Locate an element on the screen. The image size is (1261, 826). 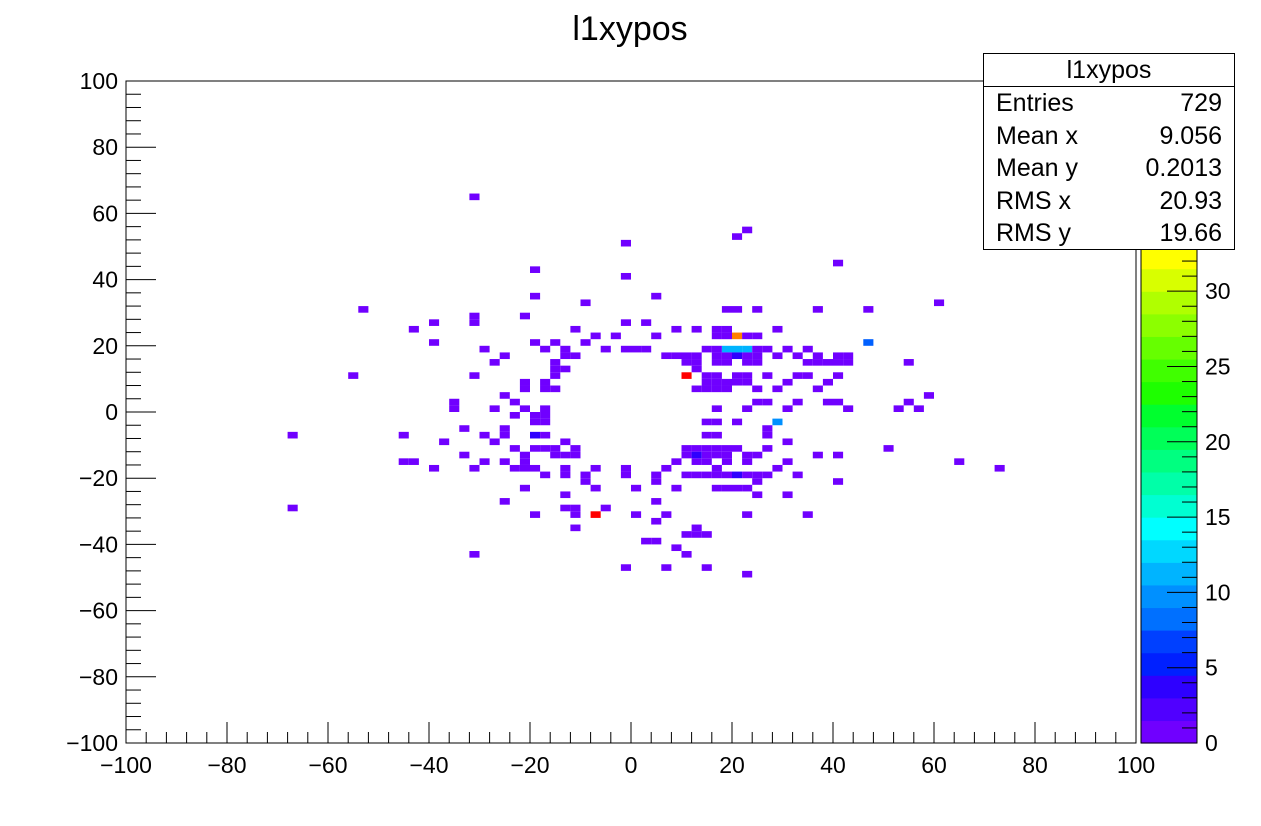
stats-label: RMS y is located at coordinates (1033, 233).